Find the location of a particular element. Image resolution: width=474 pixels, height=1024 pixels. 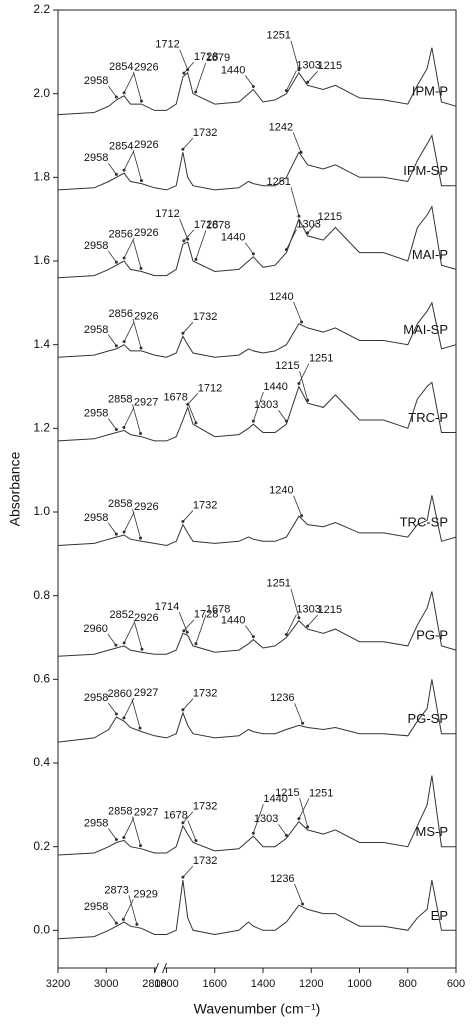

axis-break-mark is located at coordinates (164, 968).